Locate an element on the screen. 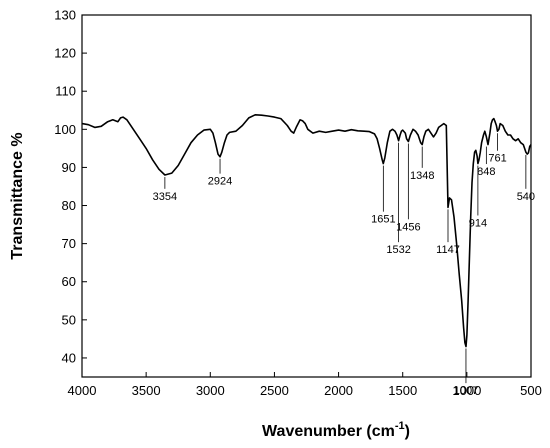  y-tick-label: 50 is located at coordinates (69, 319).